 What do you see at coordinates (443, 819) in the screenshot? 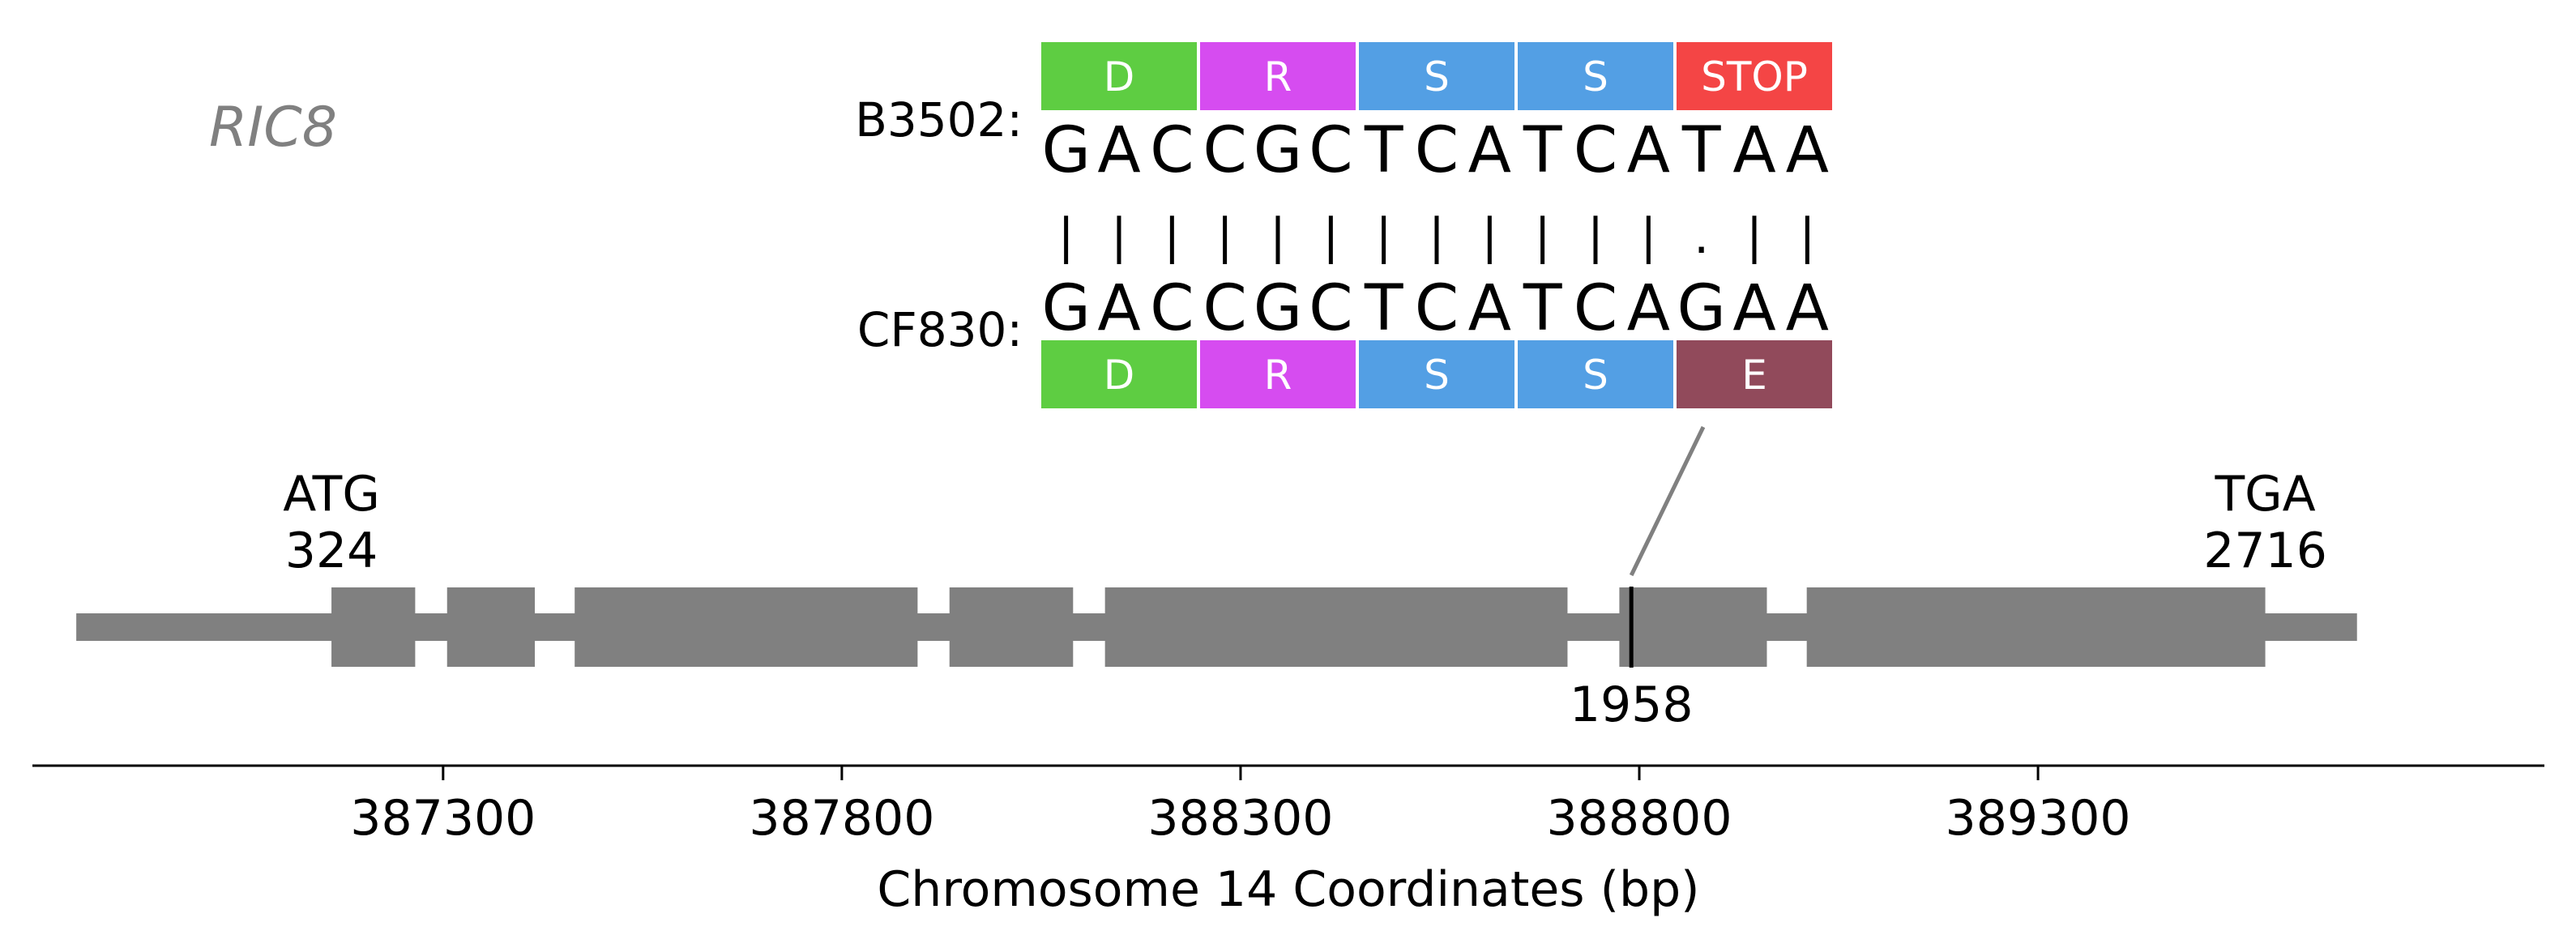
I see `x-tick-label: 387300` at bounding box center [443, 819].